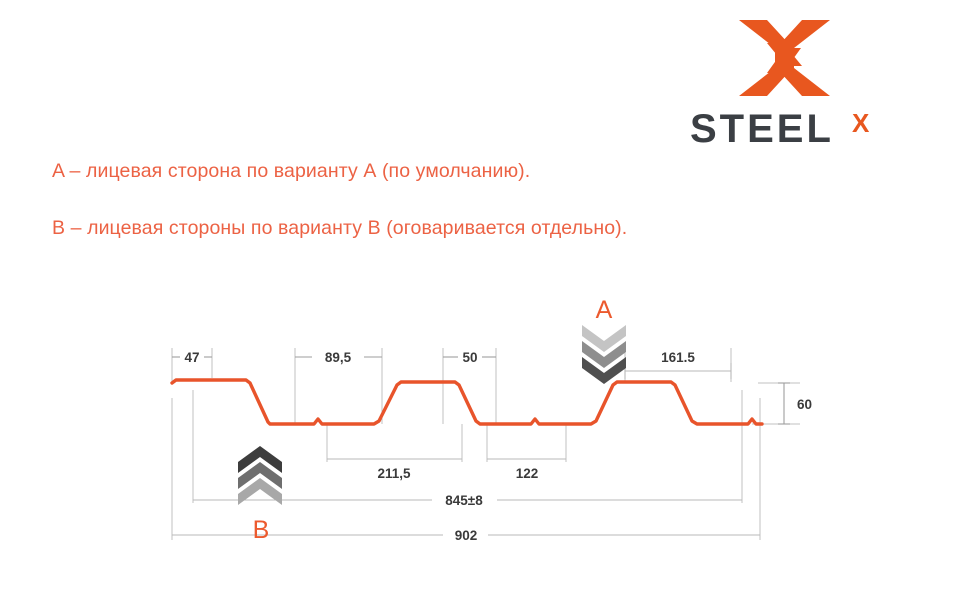 The width and height of the screenshot is (970, 597). I want to click on dimension-89-5-label: 89,5, so click(338, 357).